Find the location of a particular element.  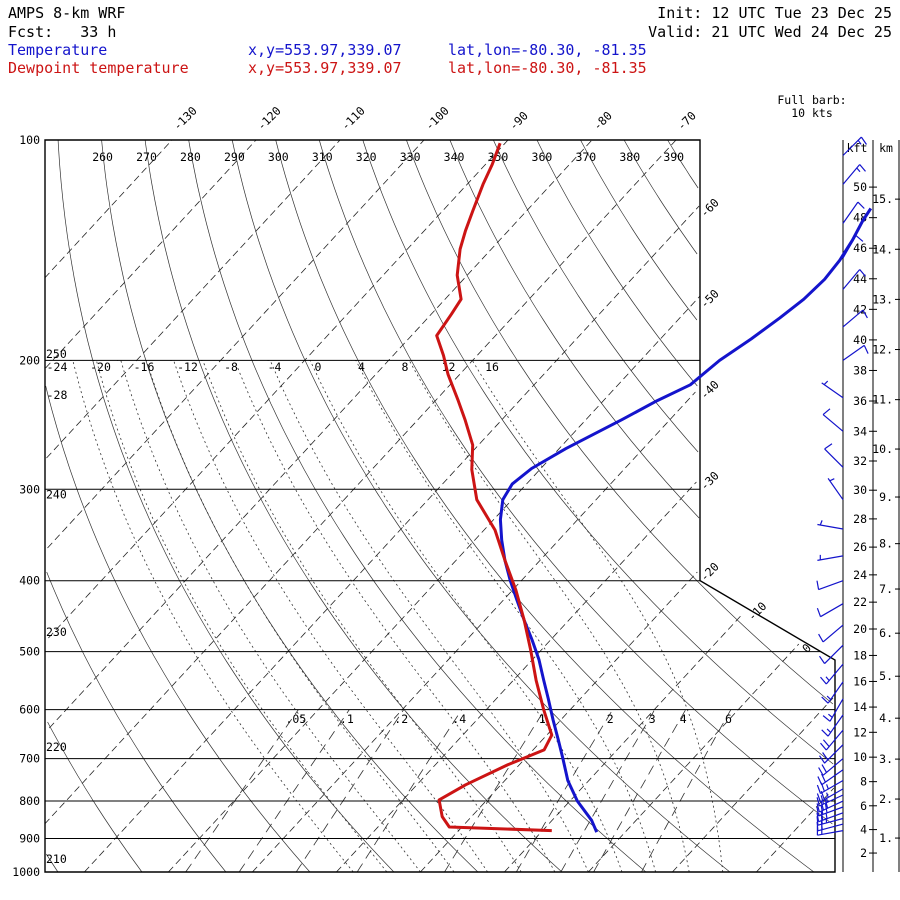

svg-text: 250 is located at coordinates (56, 354).